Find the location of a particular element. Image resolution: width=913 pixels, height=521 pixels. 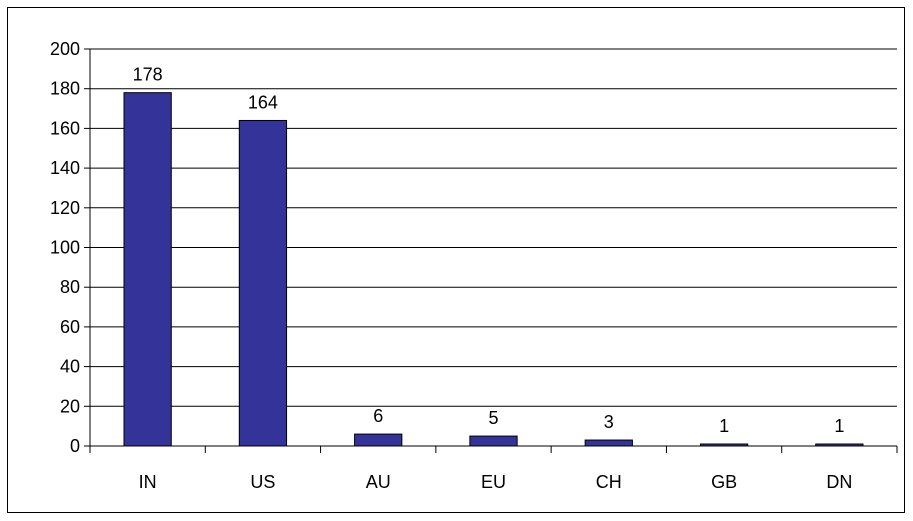

y-tick-label: 160 is located at coordinates (65, 128).